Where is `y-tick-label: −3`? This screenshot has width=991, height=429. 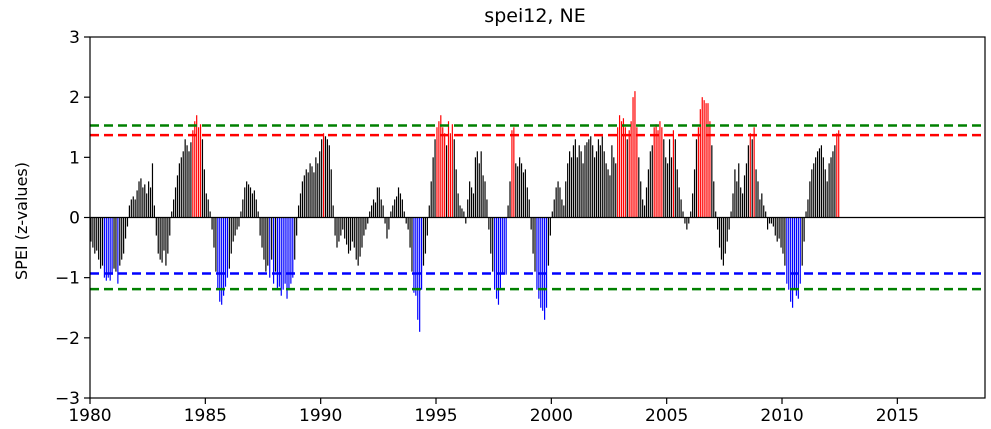
y-tick-label: −3 is located at coordinates (67, 399).